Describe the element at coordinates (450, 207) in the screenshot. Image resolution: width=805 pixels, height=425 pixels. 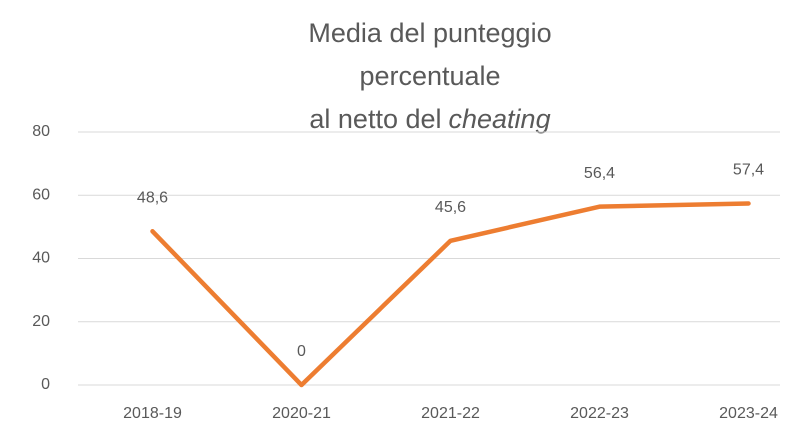
I see `data-label: 45,6` at that location.